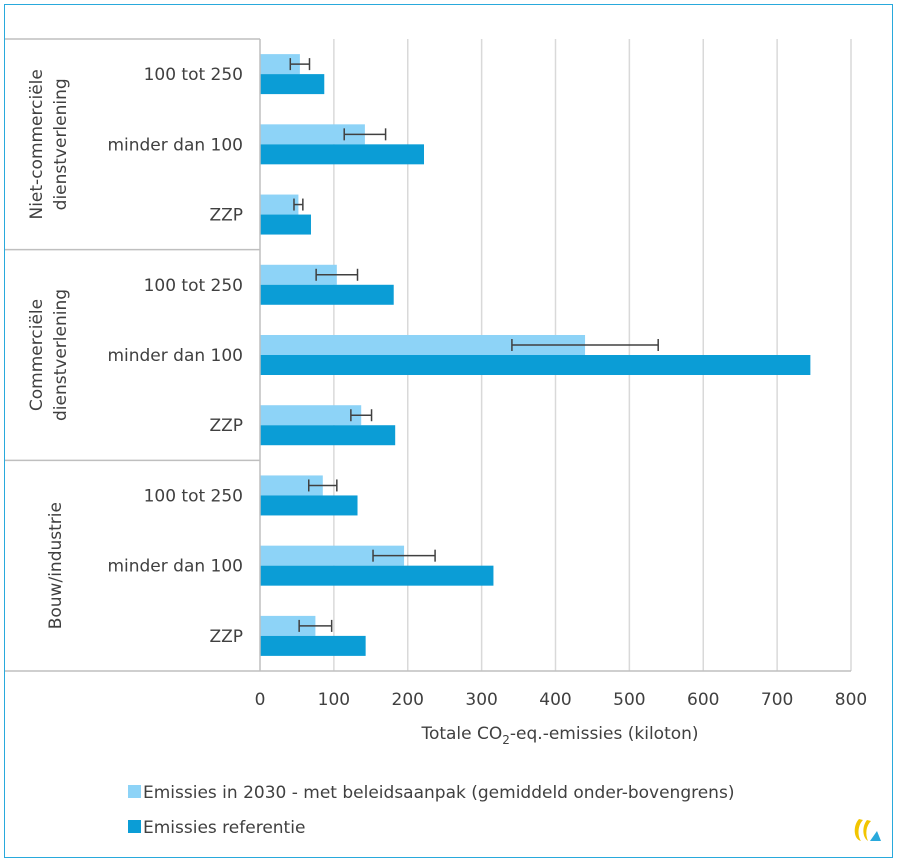 The height and width of the screenshot is (863, 899). Describe the element at coordinates (56, 565) in the screenshot. I see `group-label: Bouw/industrie` at that location.